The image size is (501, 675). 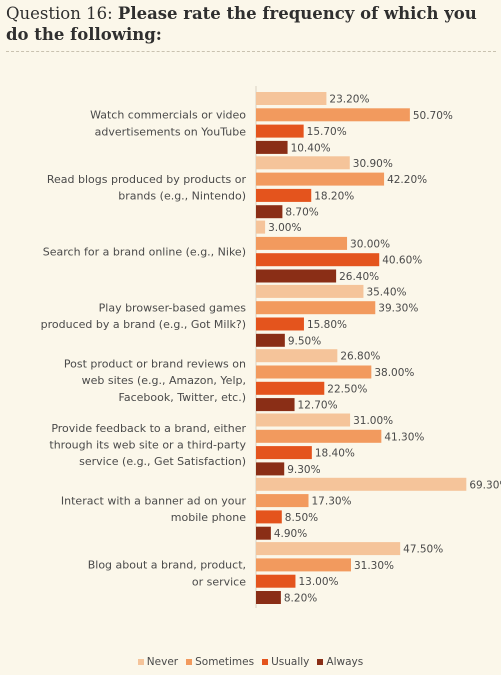 I want to click on legend-label: Always, so click(x=345, y=662).